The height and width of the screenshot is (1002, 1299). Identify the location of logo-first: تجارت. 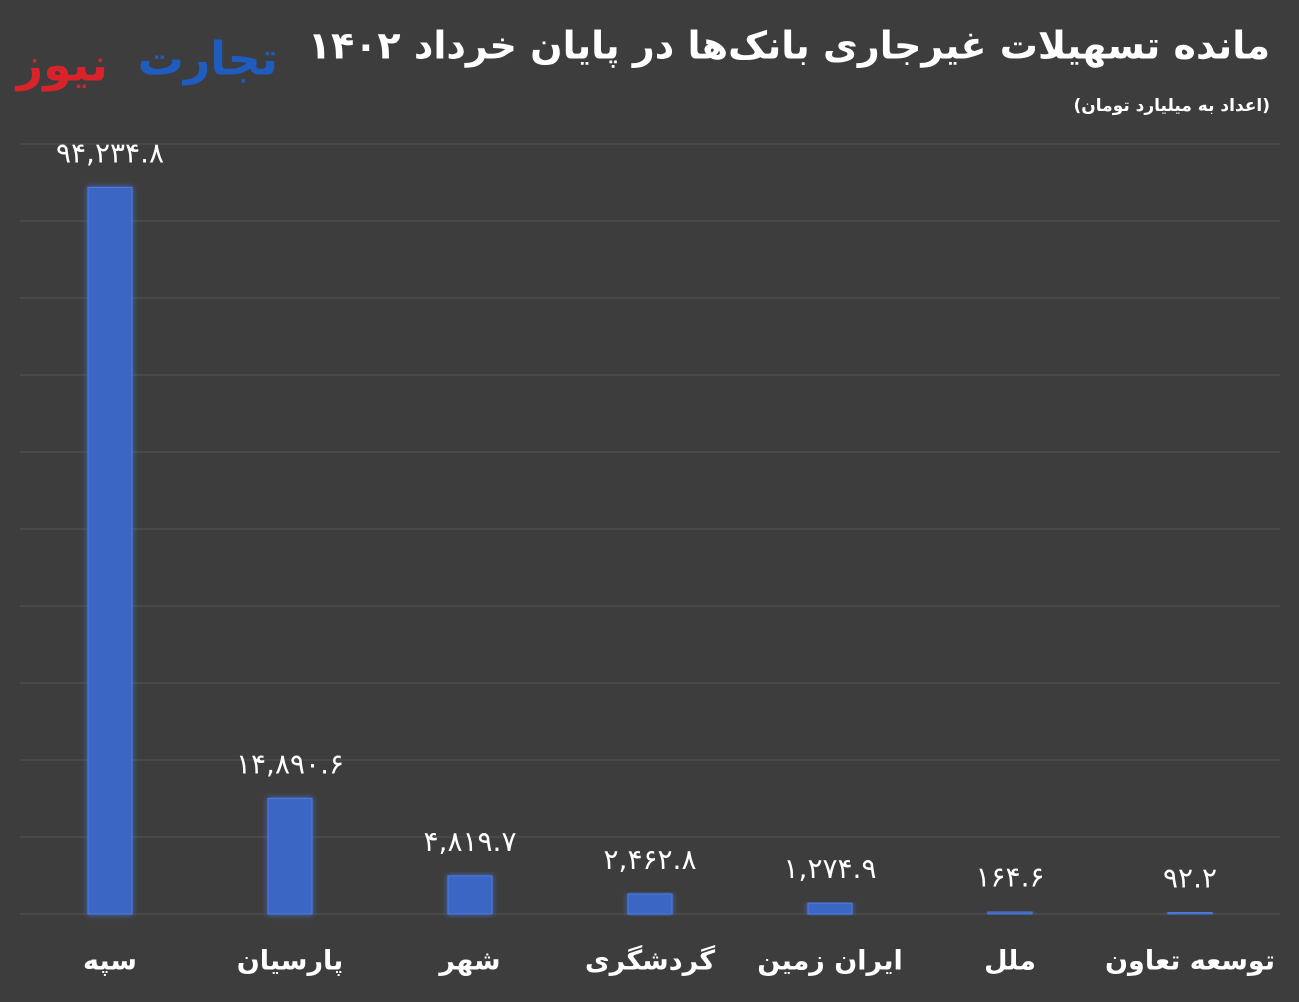
(208, 59).